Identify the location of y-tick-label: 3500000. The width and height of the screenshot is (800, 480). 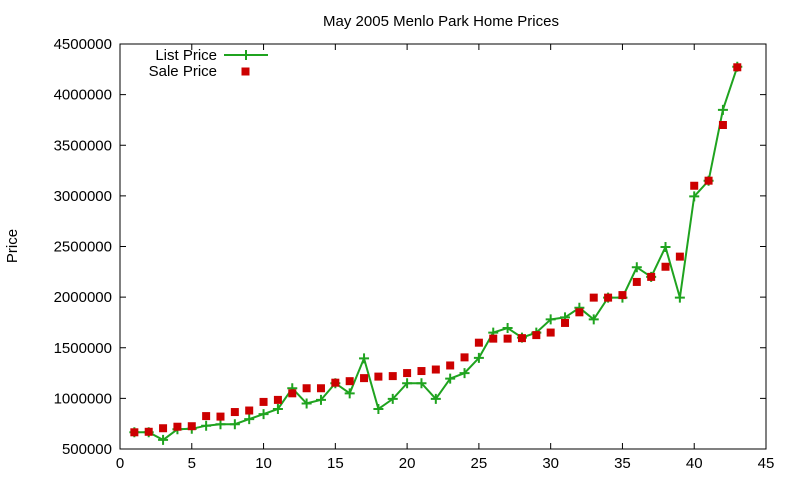
(83, 145).